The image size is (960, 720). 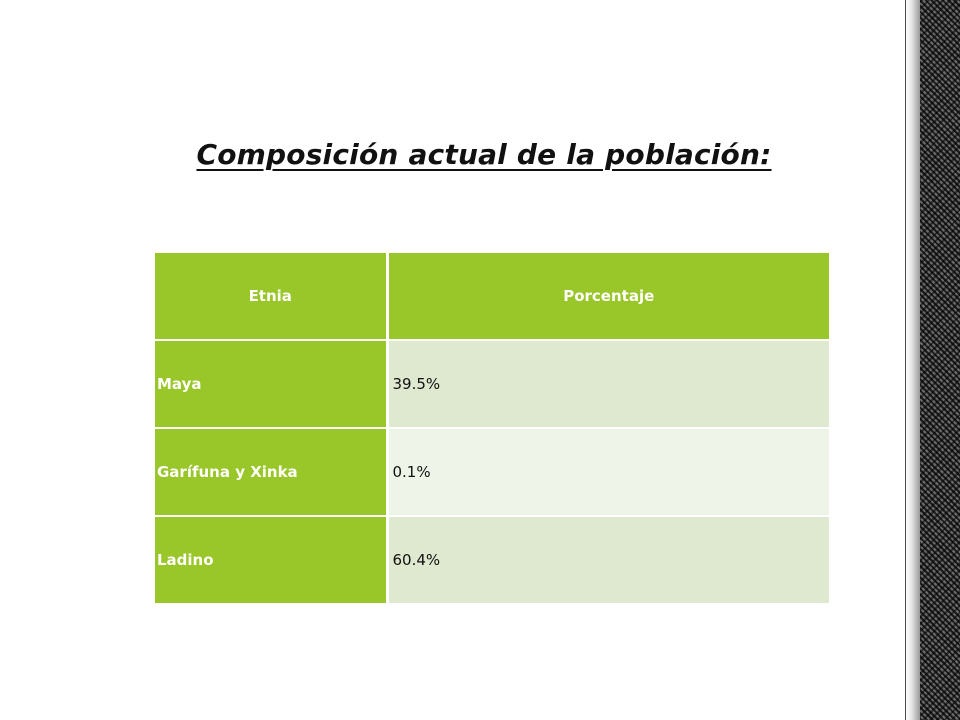 I want to click on decorative-border-pattern, so click(x=940, y=360).